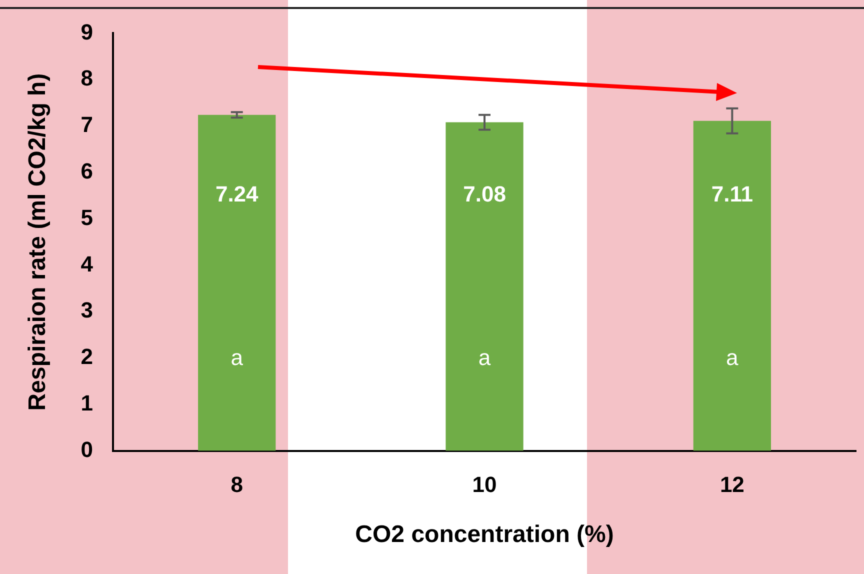 Image resolution: width=864 pixels, height=574 pixels. I want to click on y-tick-label: 8, so click(87, 78).